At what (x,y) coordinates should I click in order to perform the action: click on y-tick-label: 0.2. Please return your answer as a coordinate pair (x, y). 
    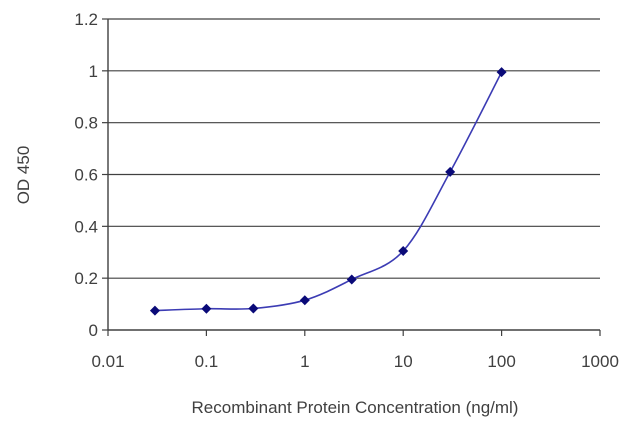
    Looking at the image, I should click on (86, 278).